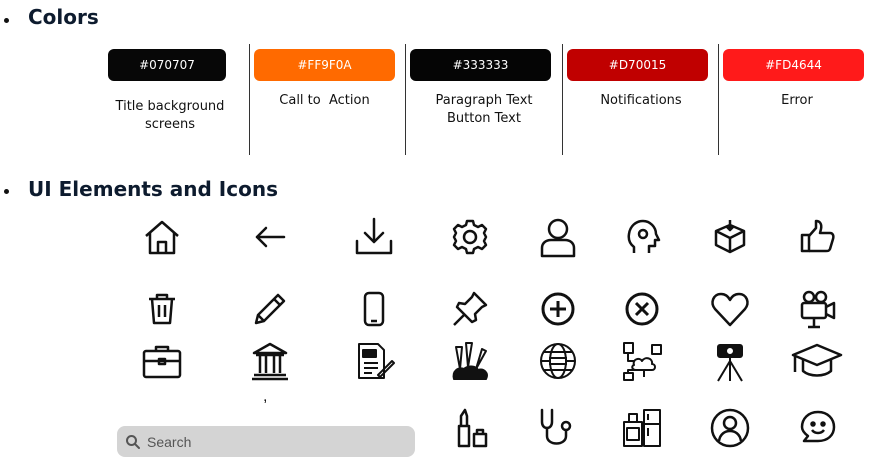 This screenshot has width=874, height=472. What do you see at coordinates (818, 428) in the screenshot?
I see `chat-smile-icon` at bounding box center [818, 428].